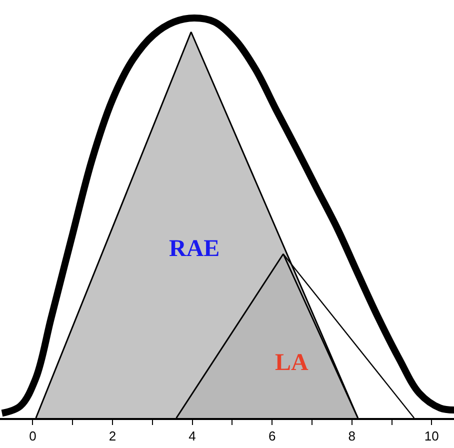  Describe the element at coordinates (112, 436) in the screenshot. I see `x-tick-label: 2` at that location.